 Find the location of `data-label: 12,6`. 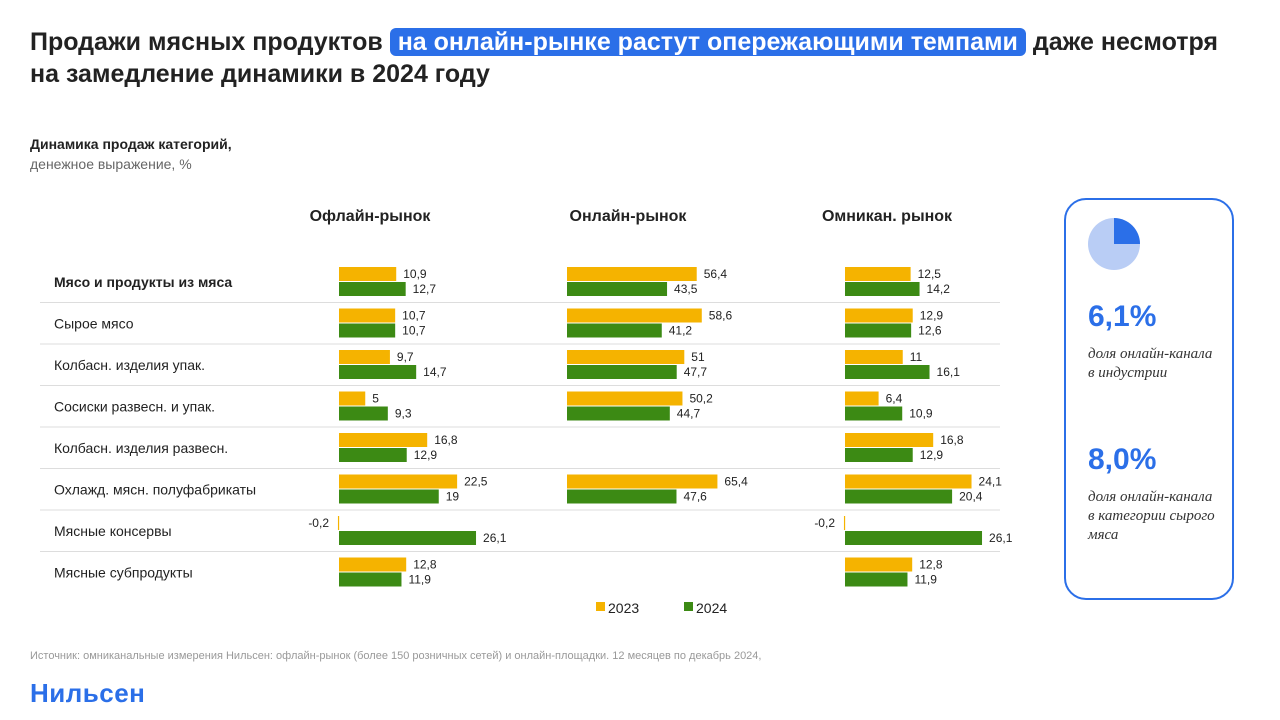

data-label: 12,6 is located at coordinates (930, 331).